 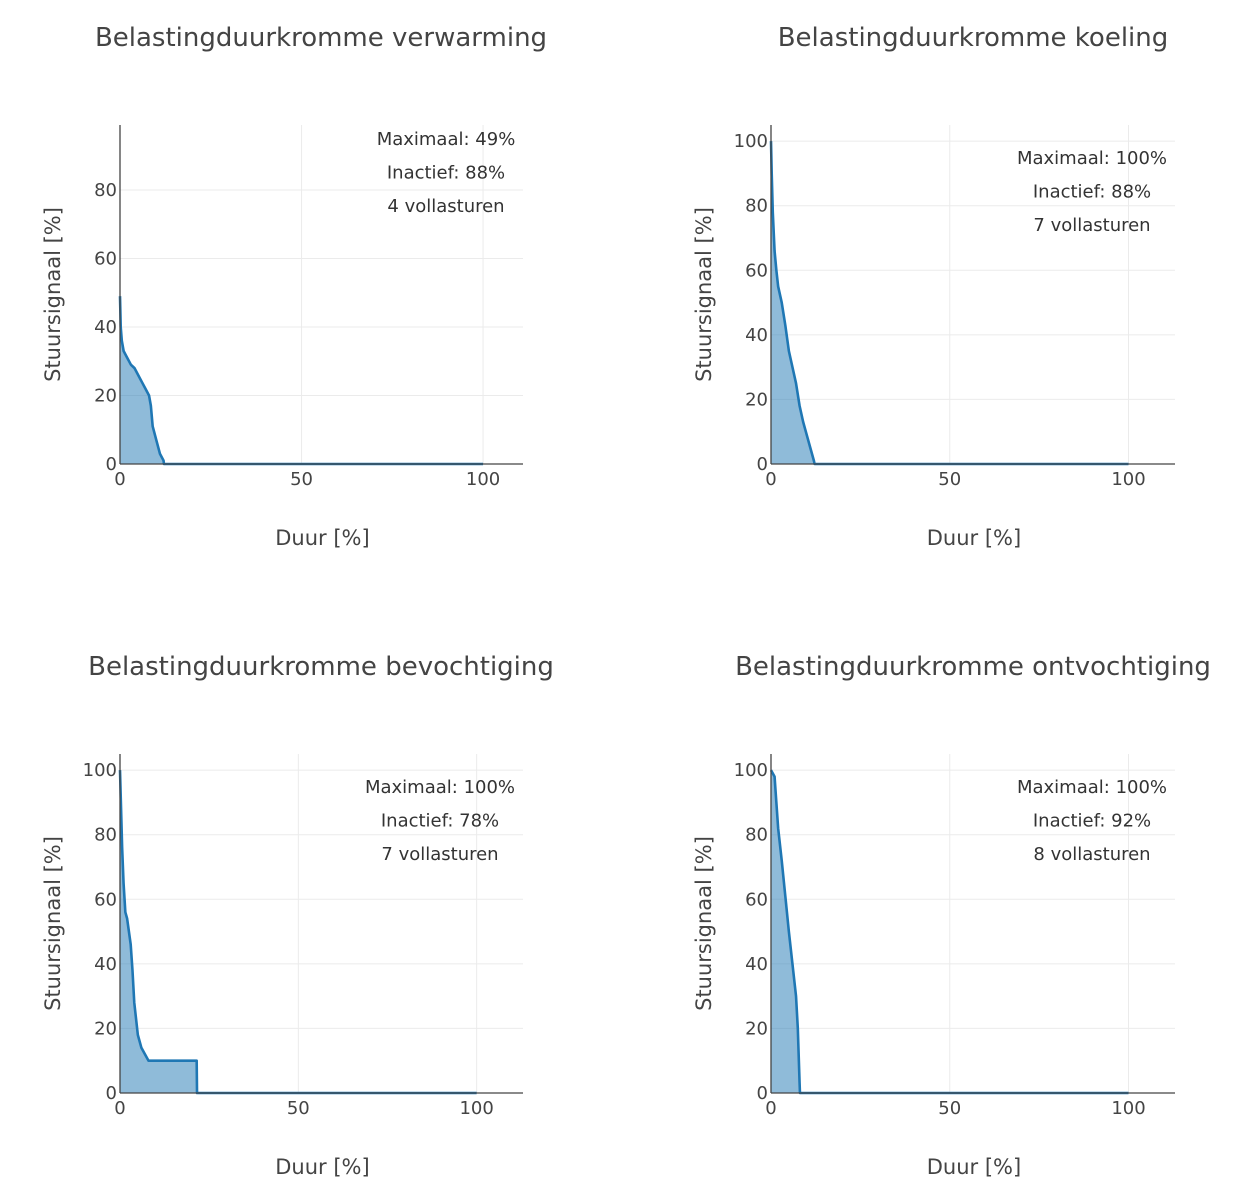 I want to click on chart-title: Belastingduurkromme bevochtiging, so click(x=321, y=667).